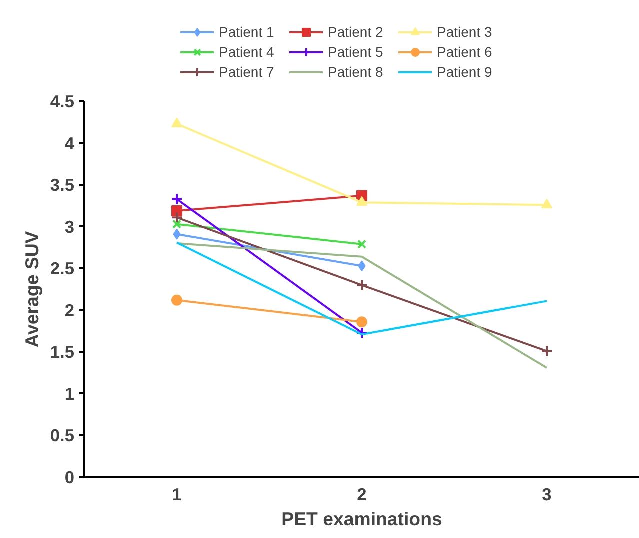 This screenshot has height=538, width=639. I want to click on y-tick-label: 1.5, so click(62, 352).